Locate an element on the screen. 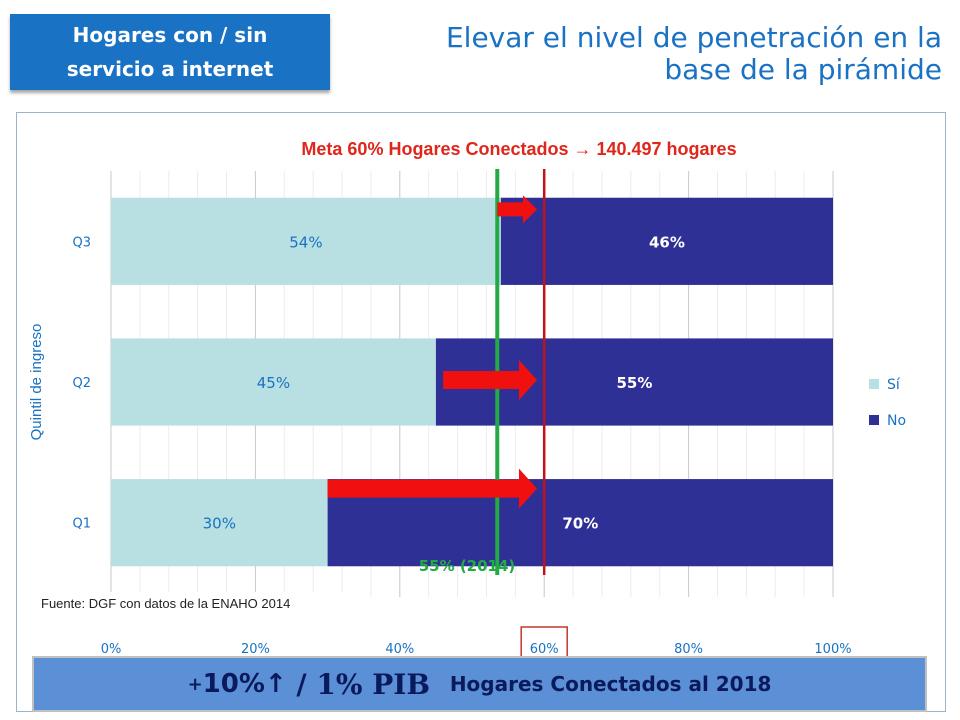 This screenshot has width=960, height=720. category-tick-label: Q3 is located at coordinates (81, 242).